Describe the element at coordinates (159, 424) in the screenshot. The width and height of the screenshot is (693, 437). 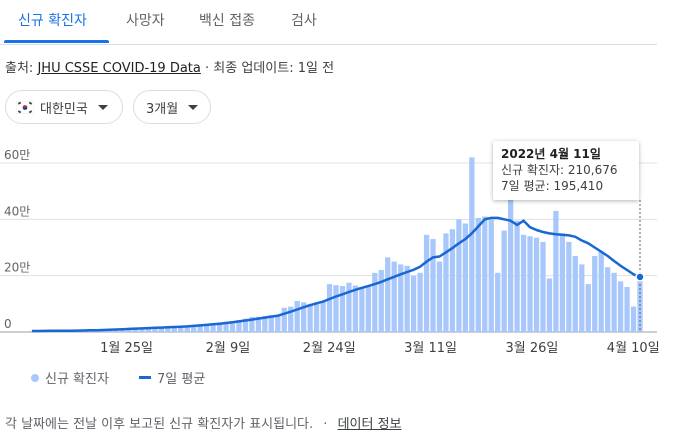
I see `footer-text: 각 날짜에는 전날 이후 보고된 신규 확진자가 표시됩니다.` at that location.